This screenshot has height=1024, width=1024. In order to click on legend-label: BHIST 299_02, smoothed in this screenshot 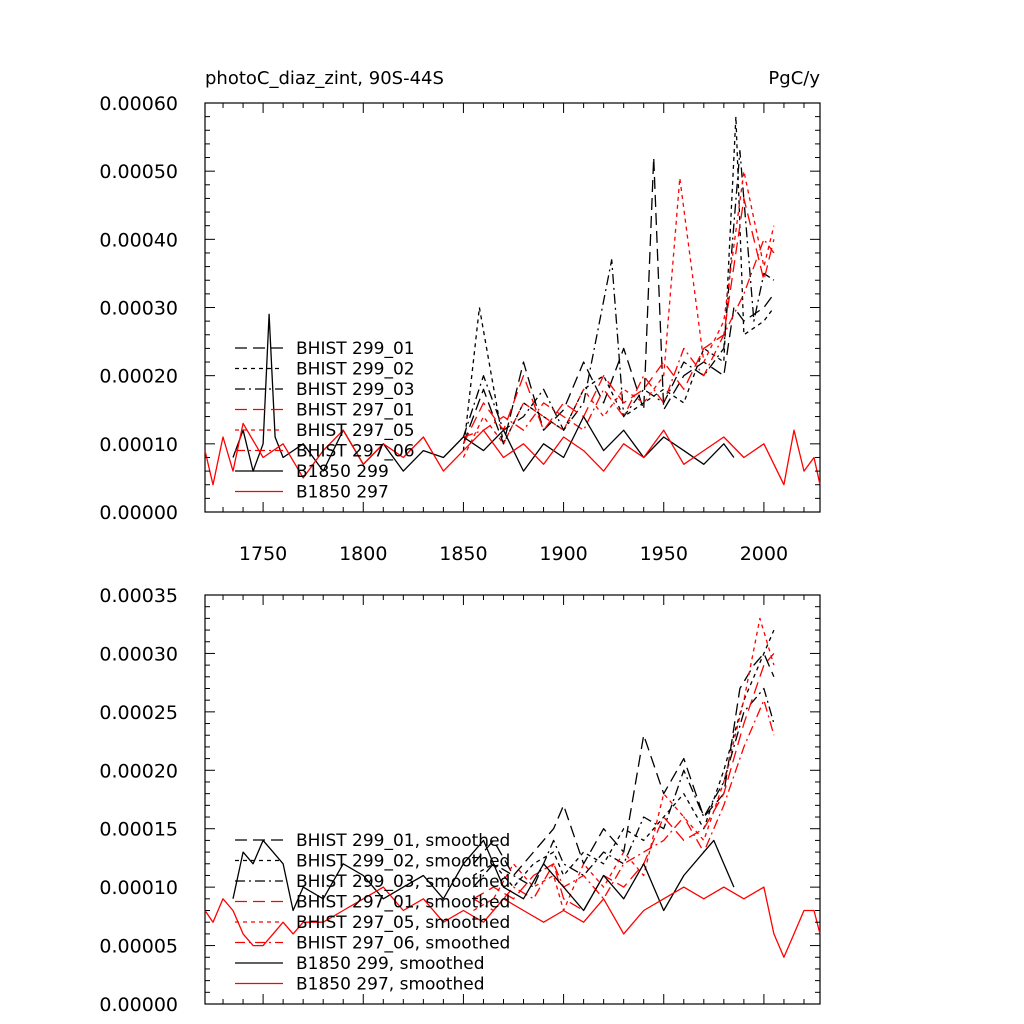, I will do `click(403, 862)`.